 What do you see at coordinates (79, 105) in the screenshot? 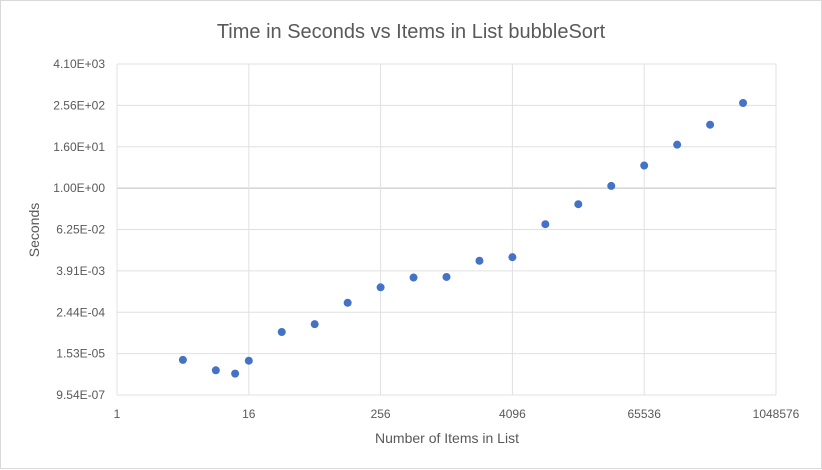
I see `y-tick-label: 2.56E+02` at bounding box center [79, 105].